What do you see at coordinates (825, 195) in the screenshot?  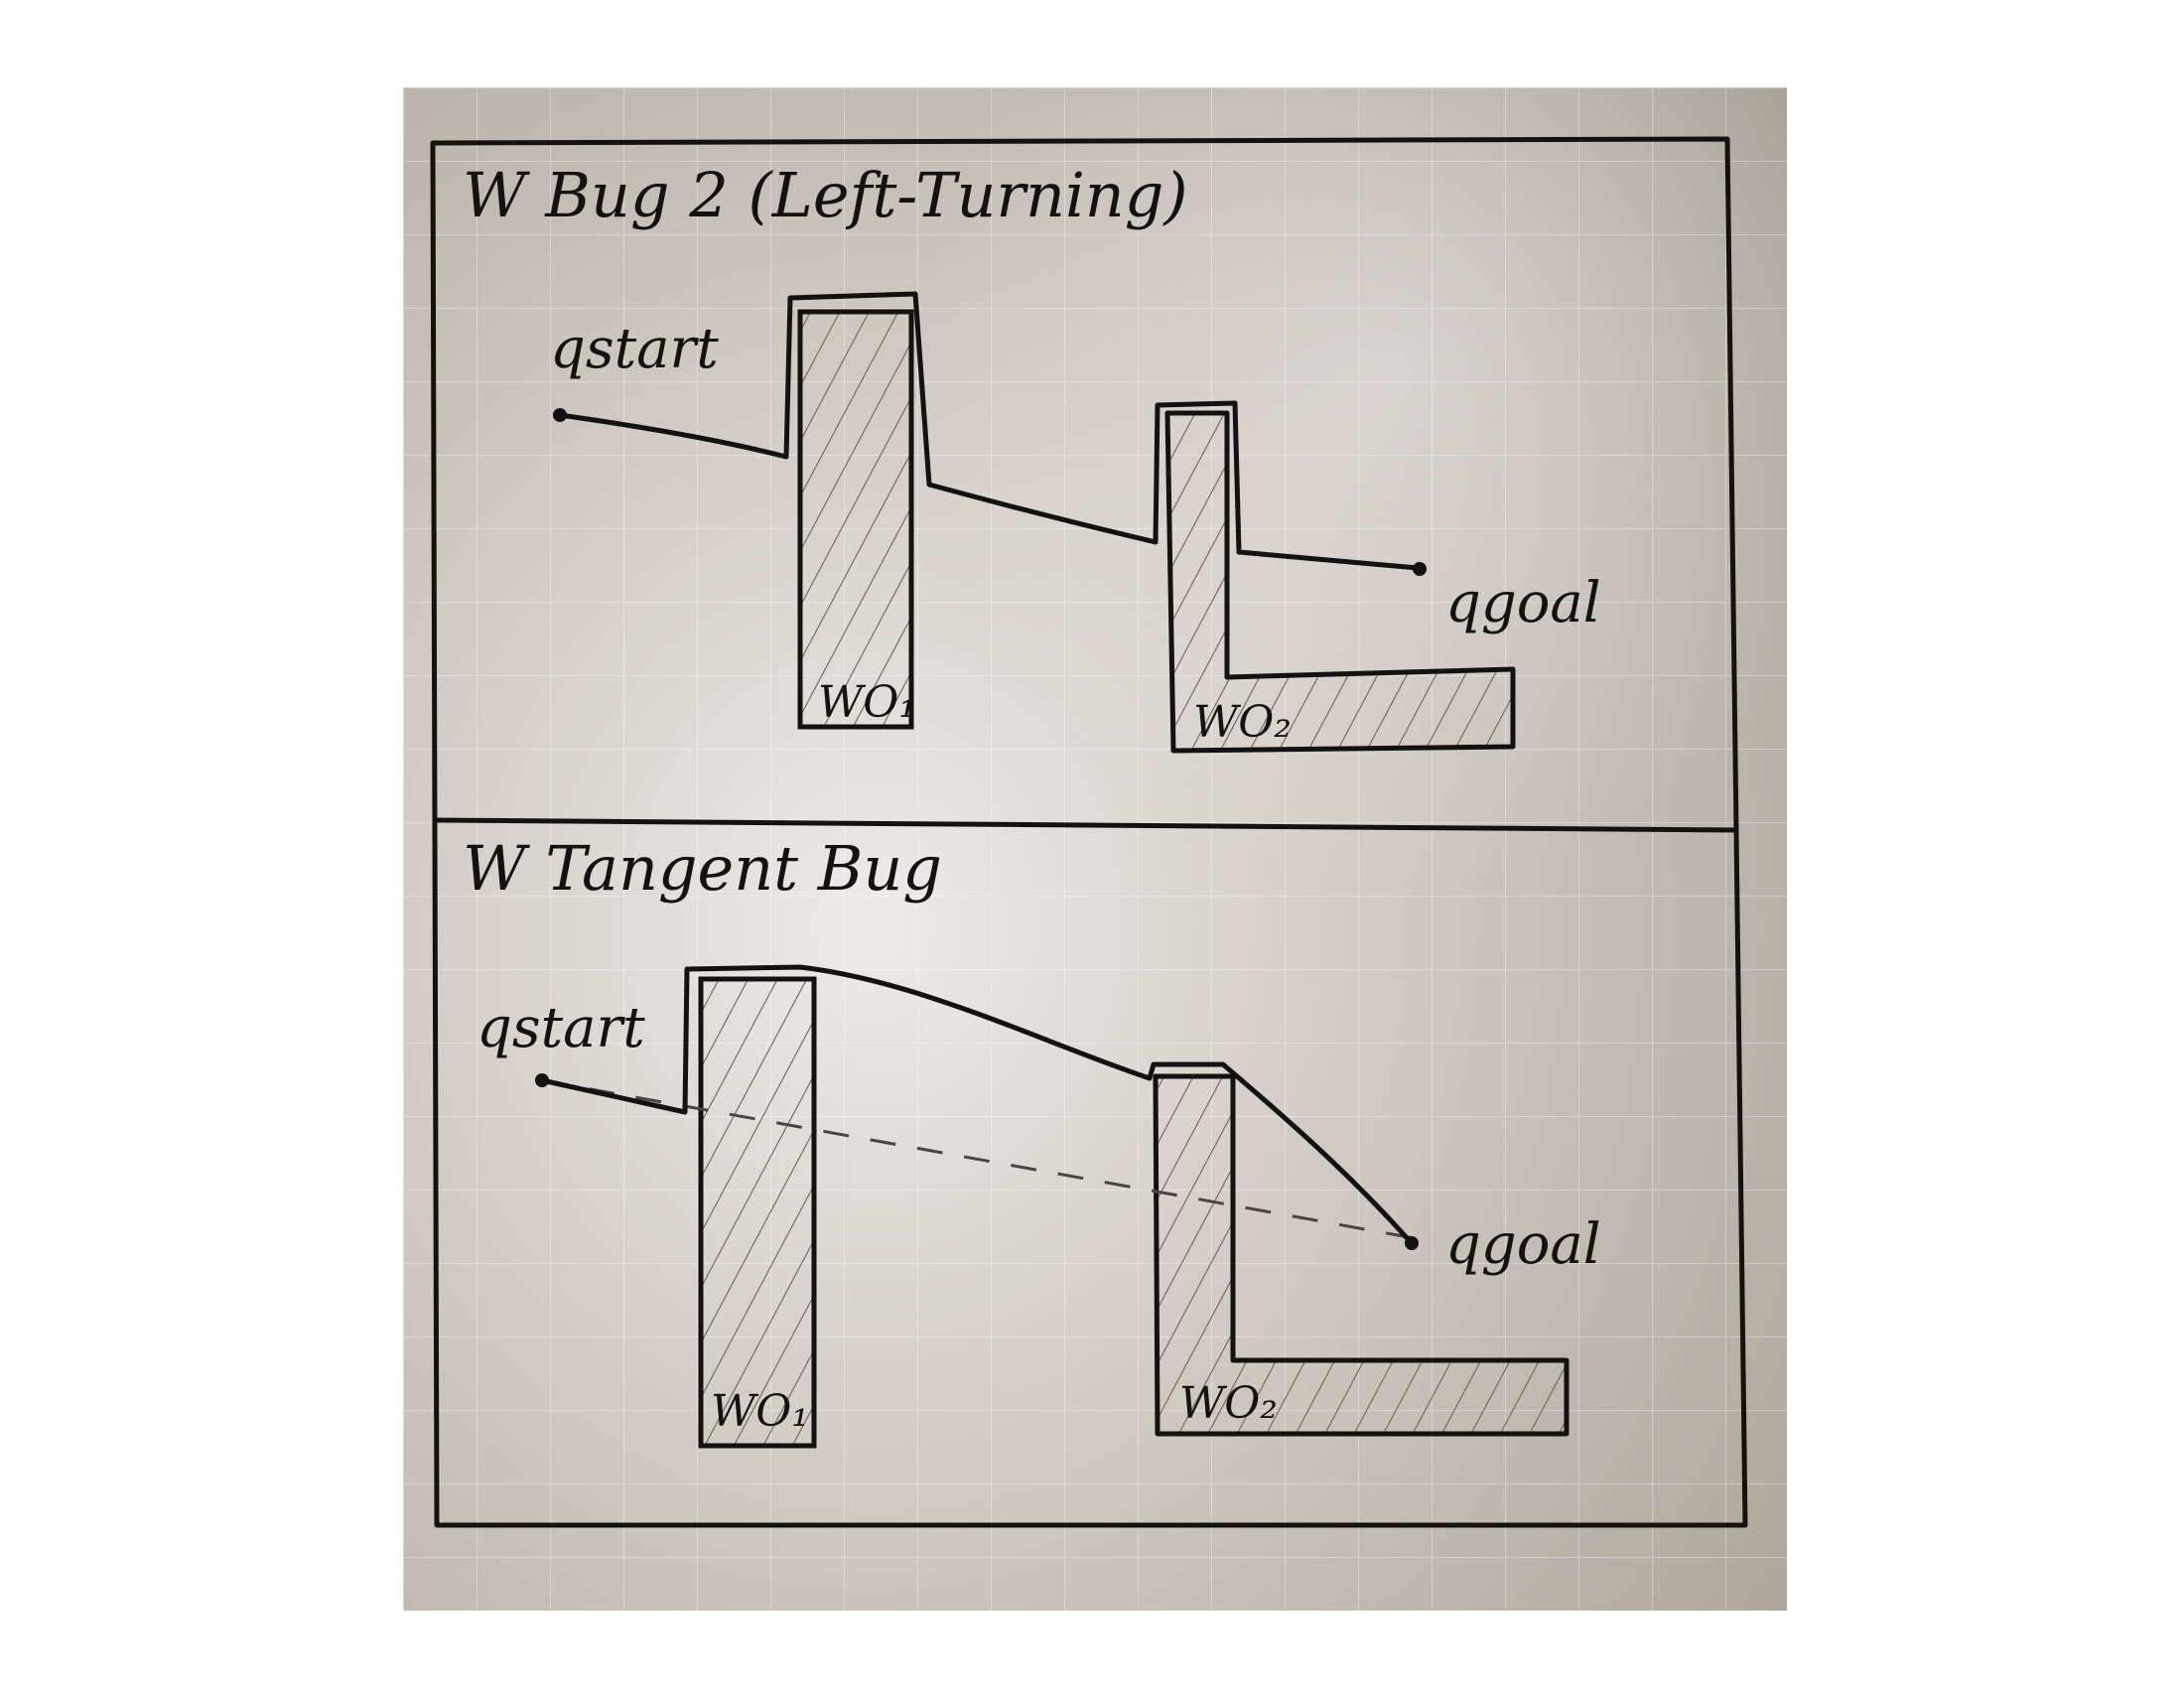 I see `panel-title: W Bug 2 (Left-Turning)` at bounding box center [825, 195].